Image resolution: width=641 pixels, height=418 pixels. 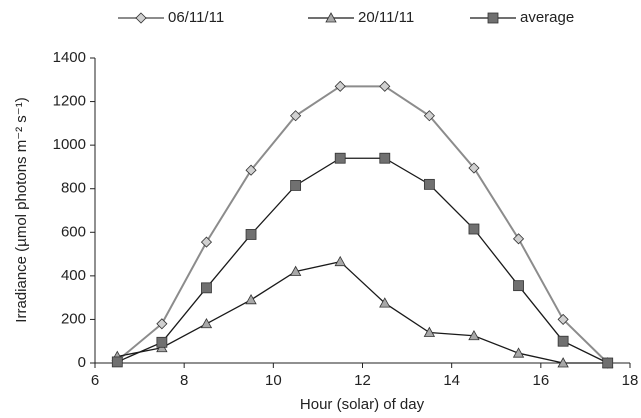 What do you see at coordinates (82, 362) in the screenshot?
I see `y-tick-label: 0` at bounding box center [82, 362].